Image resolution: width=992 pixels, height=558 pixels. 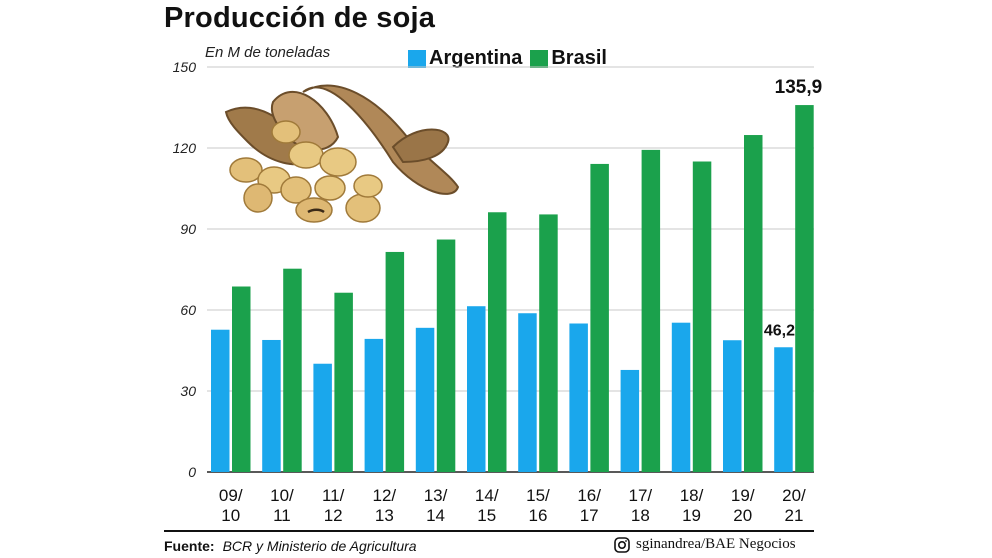 What do you see at coordinates (185, 269) in the screenshot?
I see `y-axis-labels: 0 30 60 90 120 150` at bounding box center [185, 269].